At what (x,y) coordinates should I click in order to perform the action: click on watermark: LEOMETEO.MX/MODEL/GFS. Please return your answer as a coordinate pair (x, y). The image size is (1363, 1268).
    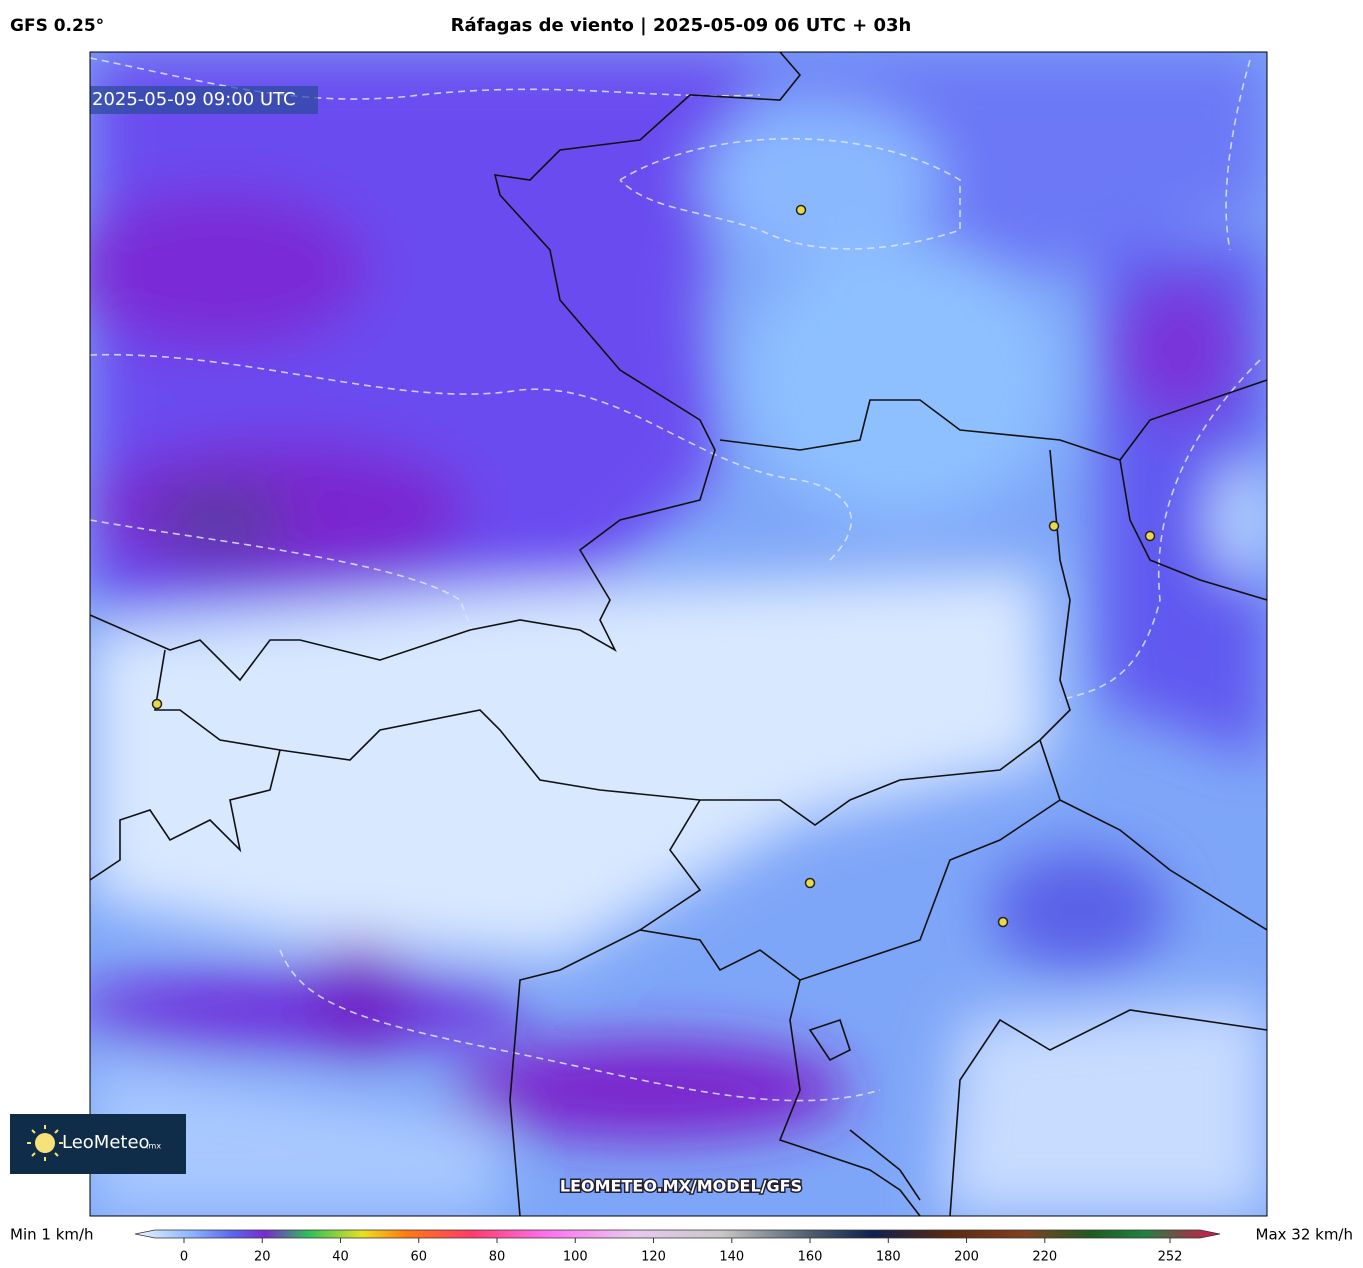
    Looking at the image, I should click on (681, 1186).